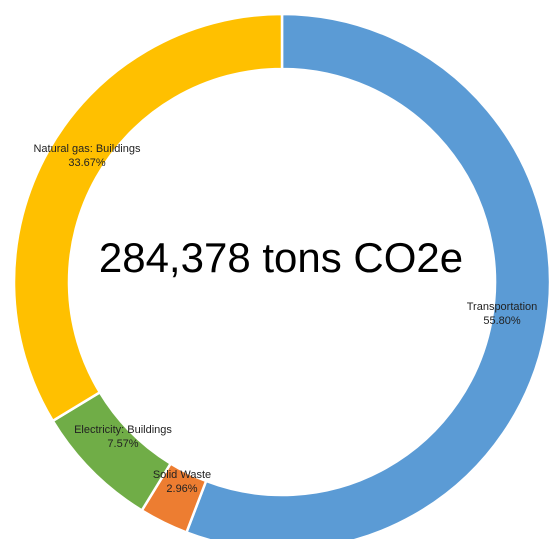 This screenshot has width=549, height=539. I want to click on center-total-label: 284,378 tons CO2e, so click(281, 257).